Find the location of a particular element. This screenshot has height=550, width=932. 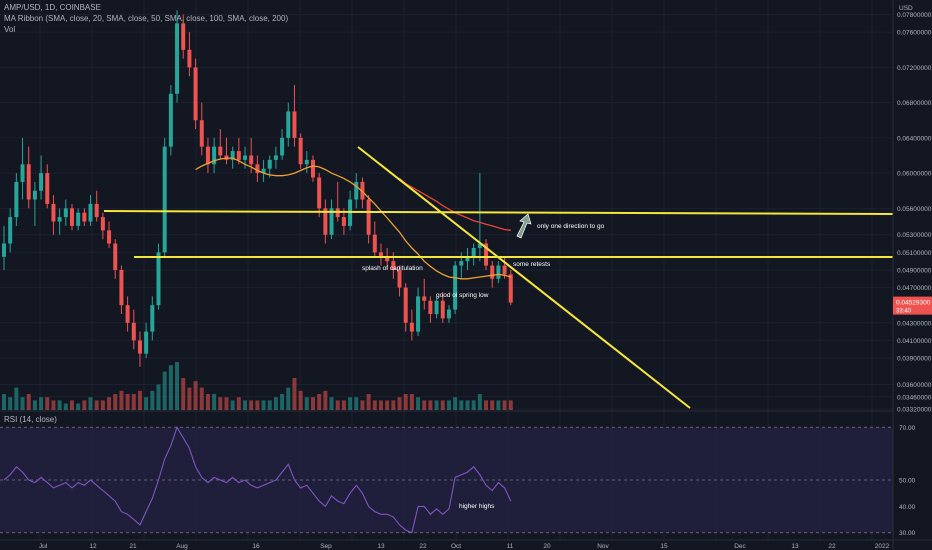

price-tick-label: 0.07200000 is located at coordinates (914, 68).